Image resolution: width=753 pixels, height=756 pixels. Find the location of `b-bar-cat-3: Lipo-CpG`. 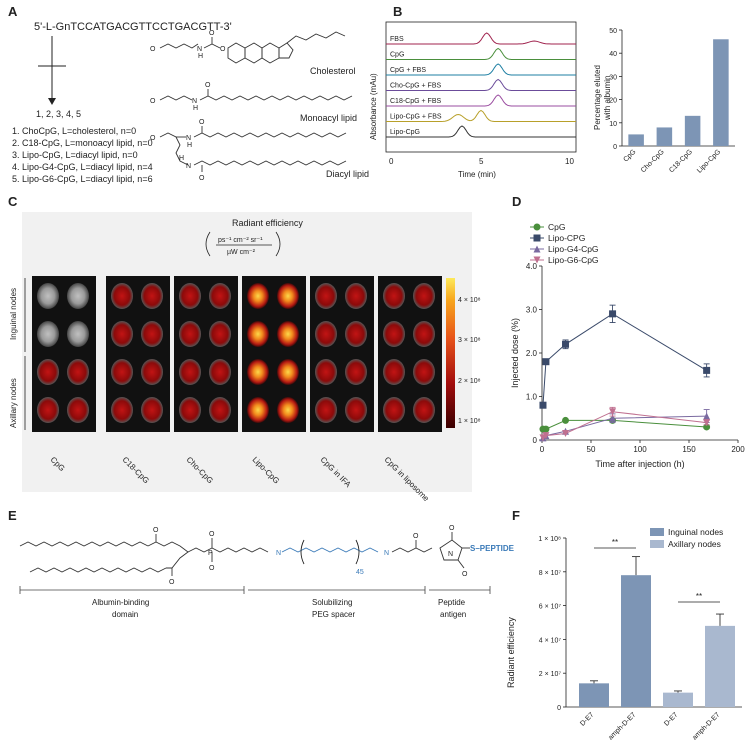

b-bar-cat-3: Lipo-CpG is located at coordinates (709, 161).